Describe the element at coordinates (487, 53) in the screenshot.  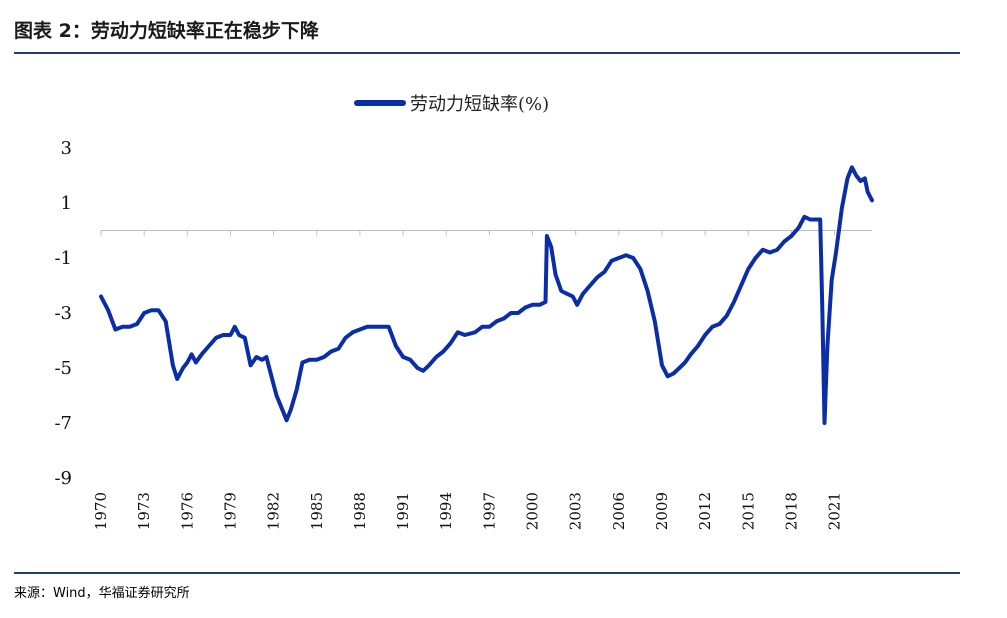
I see `top-rule` at that location.